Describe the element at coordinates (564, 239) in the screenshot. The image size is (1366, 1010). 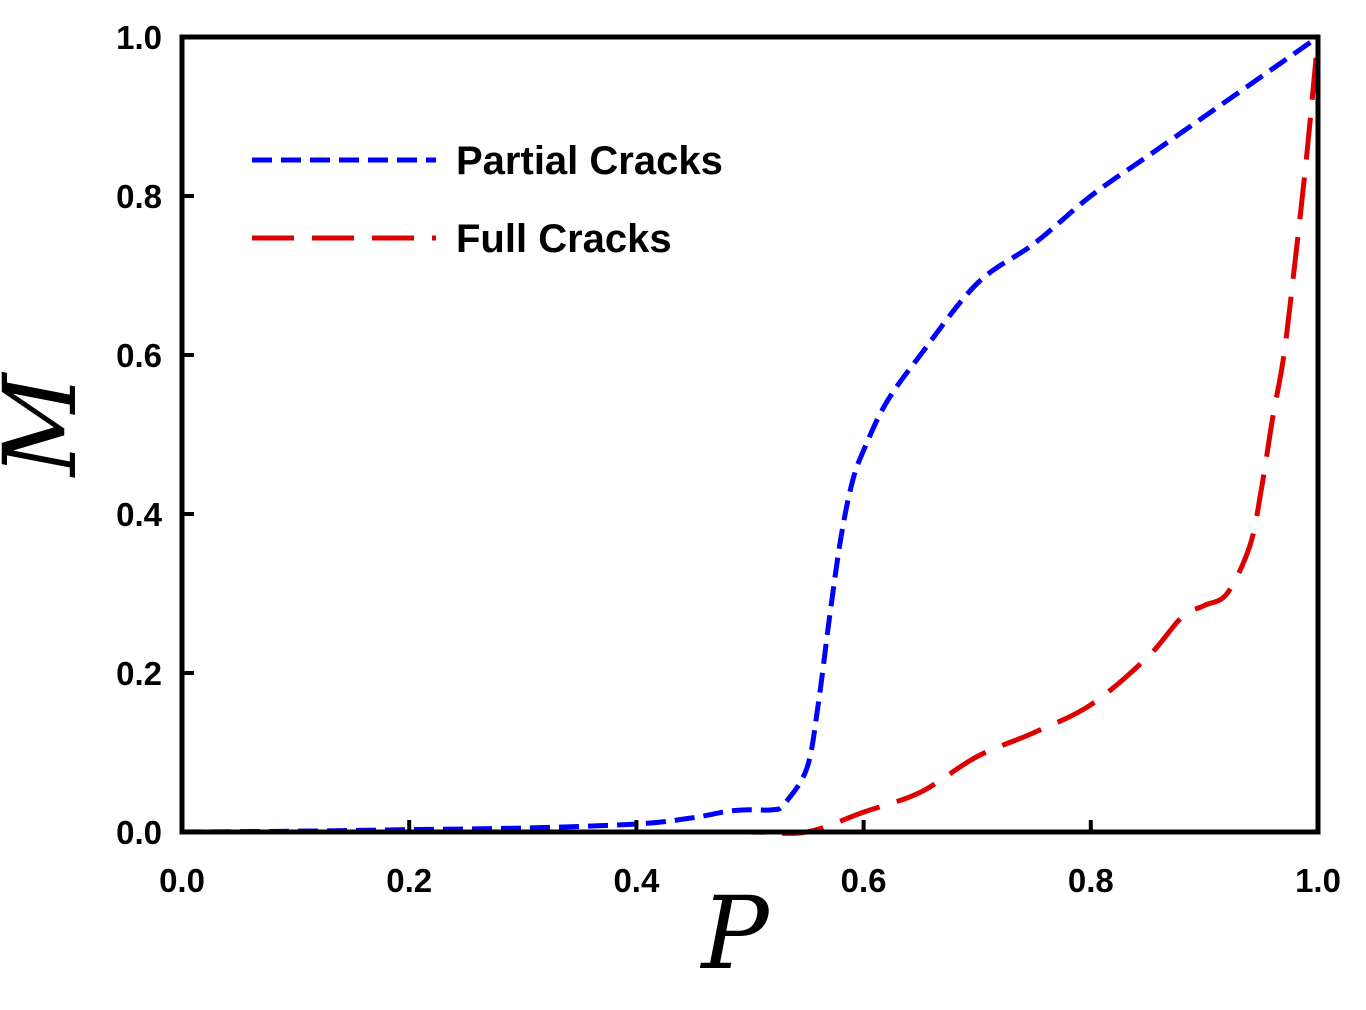
I see `legend-label-full-cracks: Full Cracks` at that location.